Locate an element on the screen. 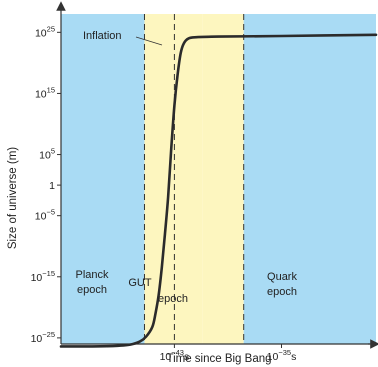 This screenshot has height=367, width=378. y-tick-label-5: 10⁻¹⁵ is located at coordinates (43, 276).